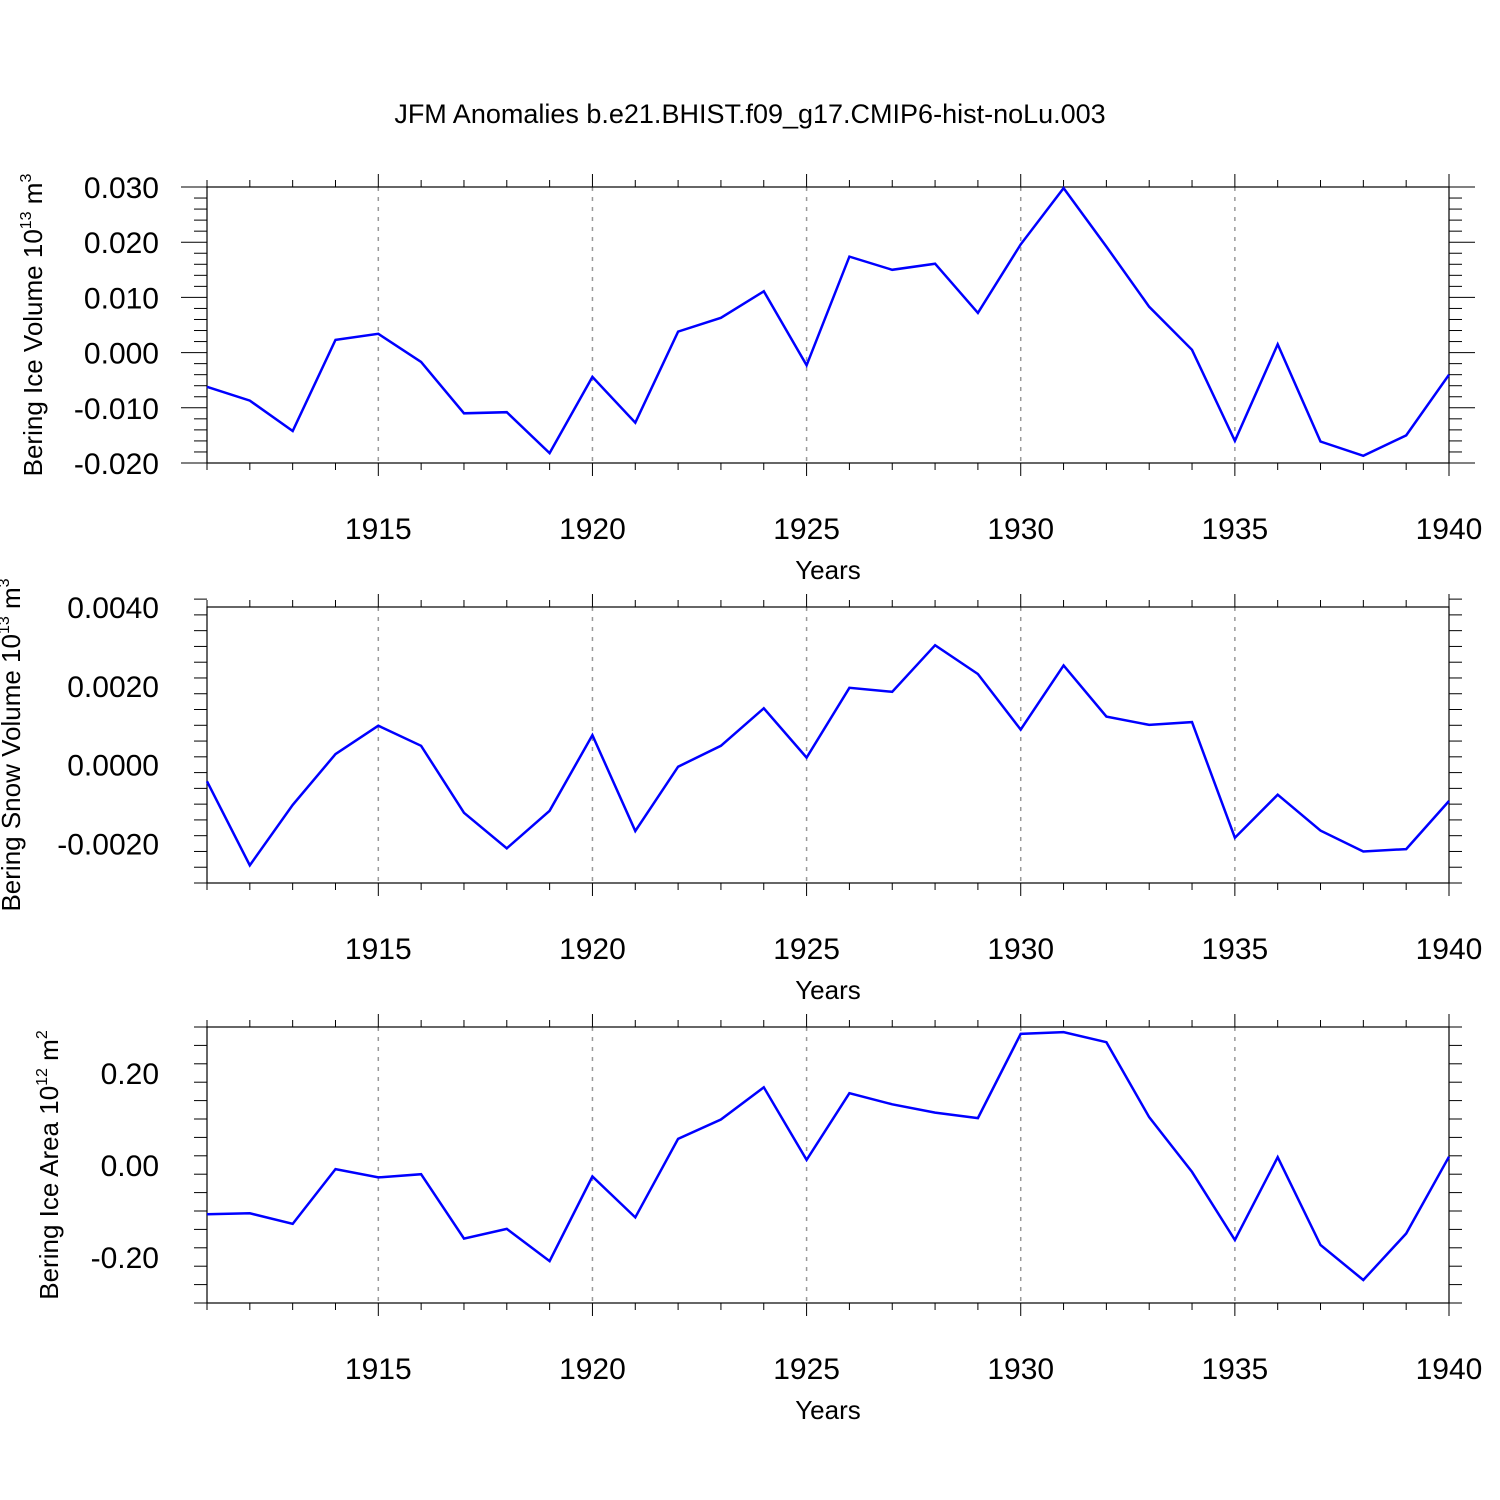 The width and height of the screenshot is (1500, 1500). What do you see at coordinates (113, 766) in the screenshot?
I see `y-tick-label: 0.0000` at bounding box center [113, 766].